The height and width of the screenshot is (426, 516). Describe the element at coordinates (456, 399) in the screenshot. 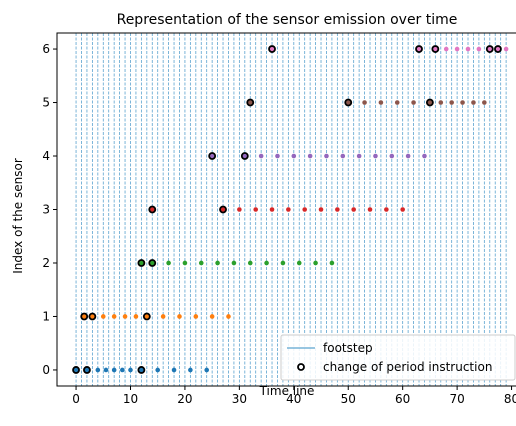

I see `x-tick-label: 70` at that location.